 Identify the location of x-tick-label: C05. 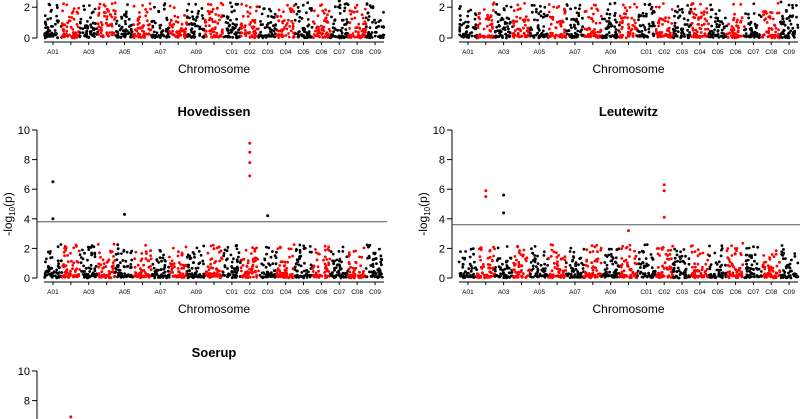
(304, 52).